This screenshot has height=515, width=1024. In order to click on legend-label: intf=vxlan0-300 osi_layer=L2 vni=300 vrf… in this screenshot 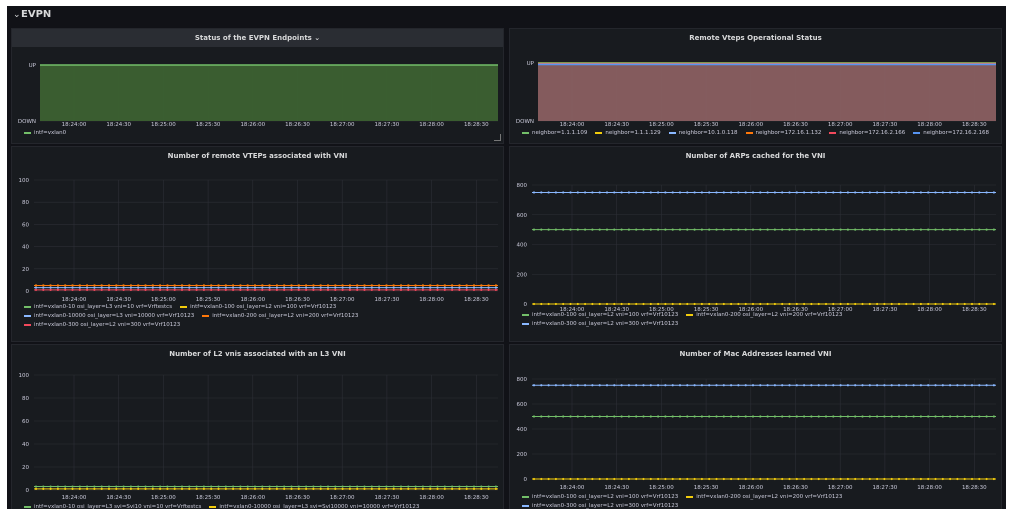, I will do `click(107, 325)`.